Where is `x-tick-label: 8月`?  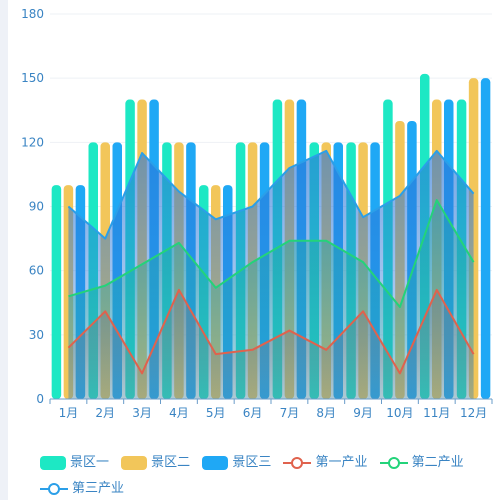
x-tick-label: 8月 is located at coordinates (326, 413).